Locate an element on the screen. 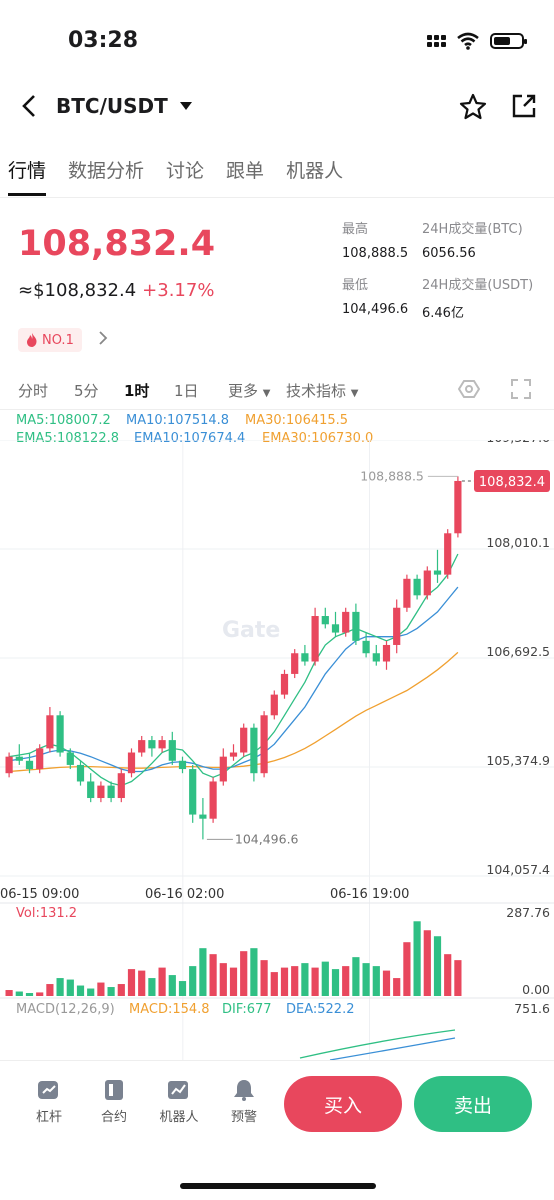 Image resolution: width=554 pixels, height=1200 pixels. tab-data-analysis: 数据分析 is located at coordinates (106, 171).